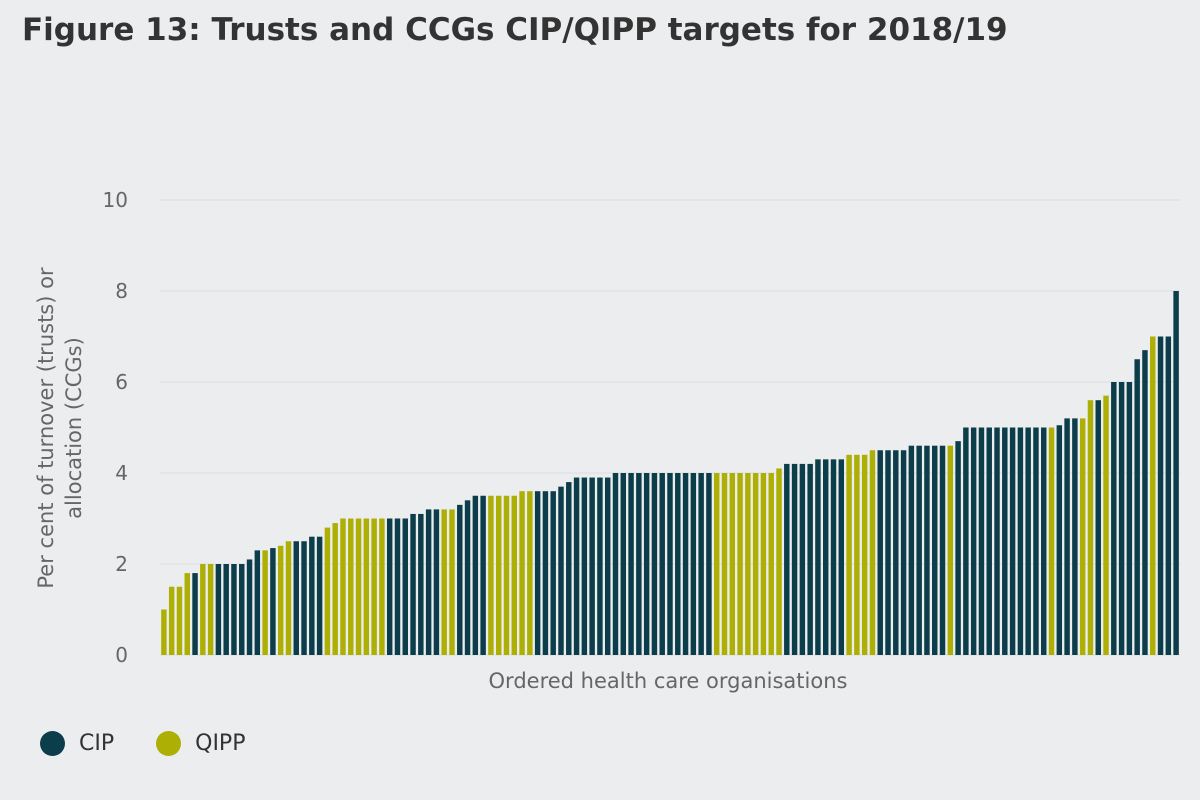 The height and width of the screenshot is (800, 1200). What do you see at coordinates (77, 743) in the screenshot?
I see `legend-item-cip: CIP` at bounding box center [77, 743].